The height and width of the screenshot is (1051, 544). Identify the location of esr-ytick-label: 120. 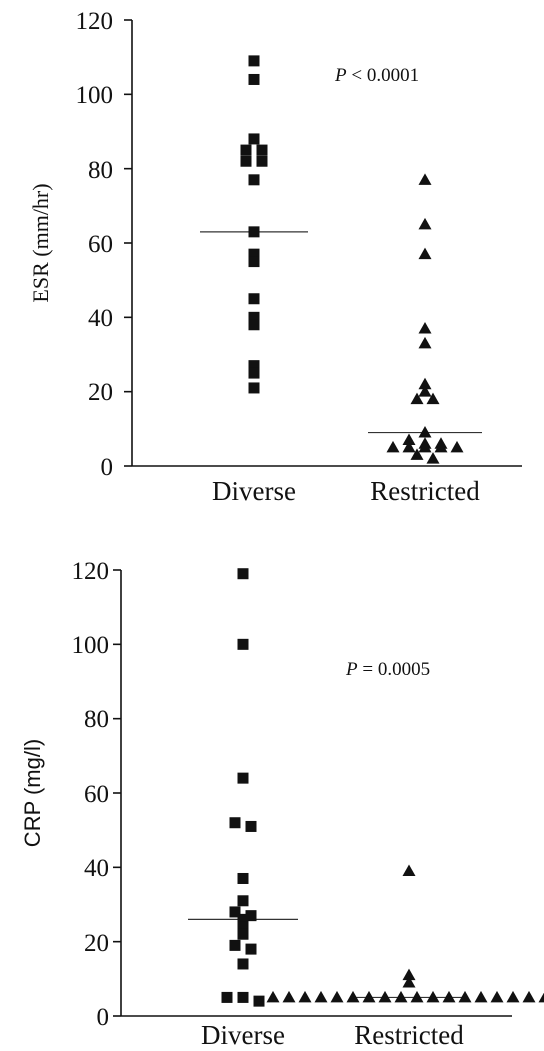
(95, 21).